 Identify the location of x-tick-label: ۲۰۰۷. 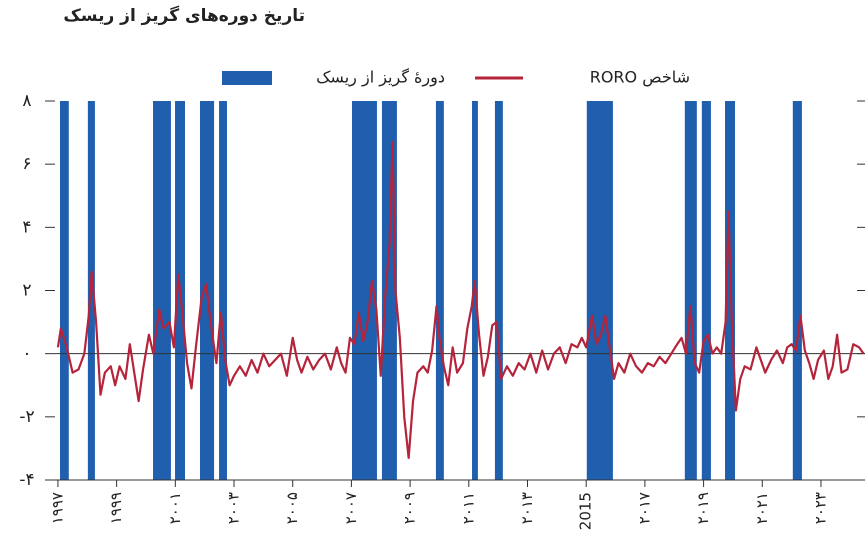
(351, 508).